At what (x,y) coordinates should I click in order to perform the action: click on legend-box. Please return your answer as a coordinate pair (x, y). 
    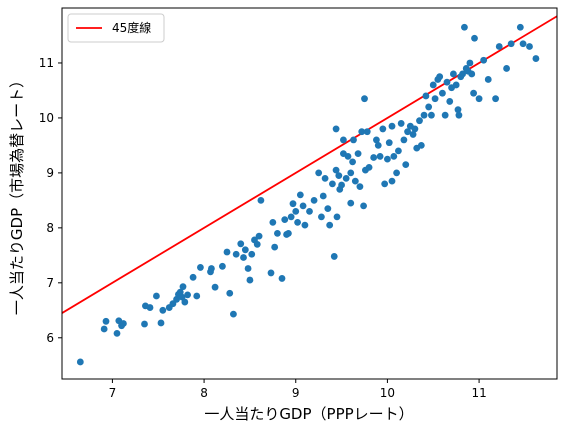
    Looking at the image, I should click on (116, 28).